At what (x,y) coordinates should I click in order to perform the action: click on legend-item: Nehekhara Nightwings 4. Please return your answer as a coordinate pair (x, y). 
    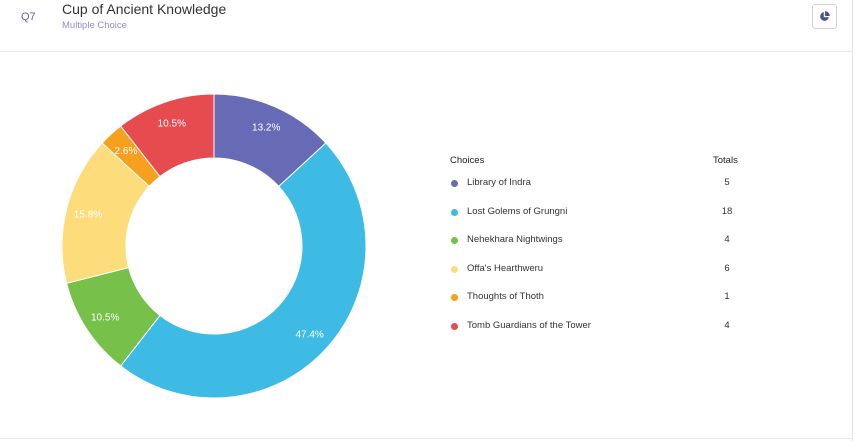
    Looking at the image, I should click on (610, 241).